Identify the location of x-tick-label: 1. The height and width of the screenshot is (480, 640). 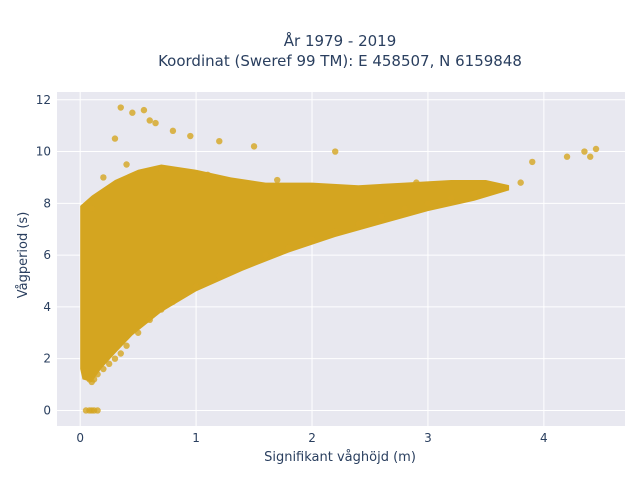
(196, 438).